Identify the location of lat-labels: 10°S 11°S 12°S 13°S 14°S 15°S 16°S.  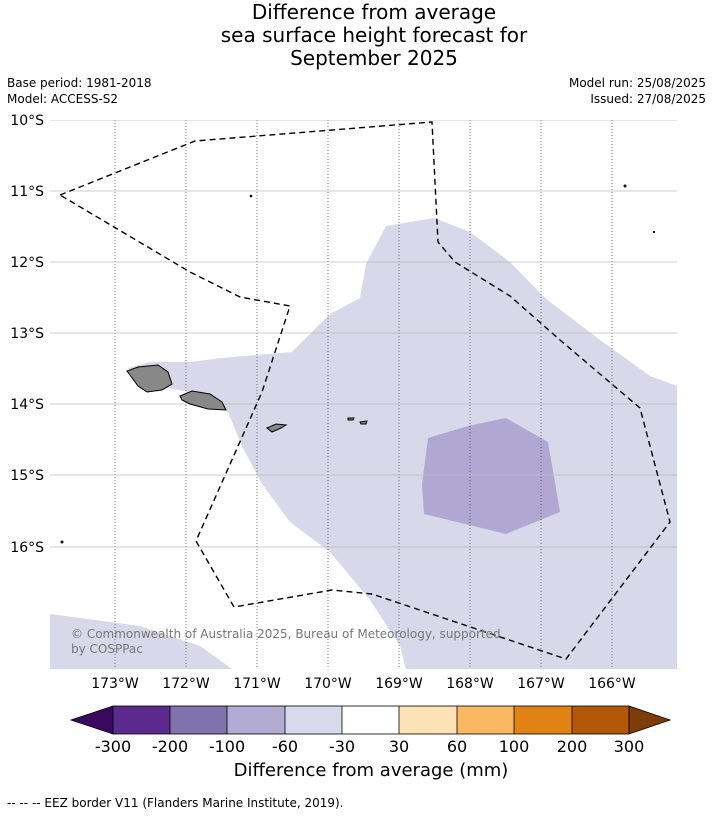
(27, 334).